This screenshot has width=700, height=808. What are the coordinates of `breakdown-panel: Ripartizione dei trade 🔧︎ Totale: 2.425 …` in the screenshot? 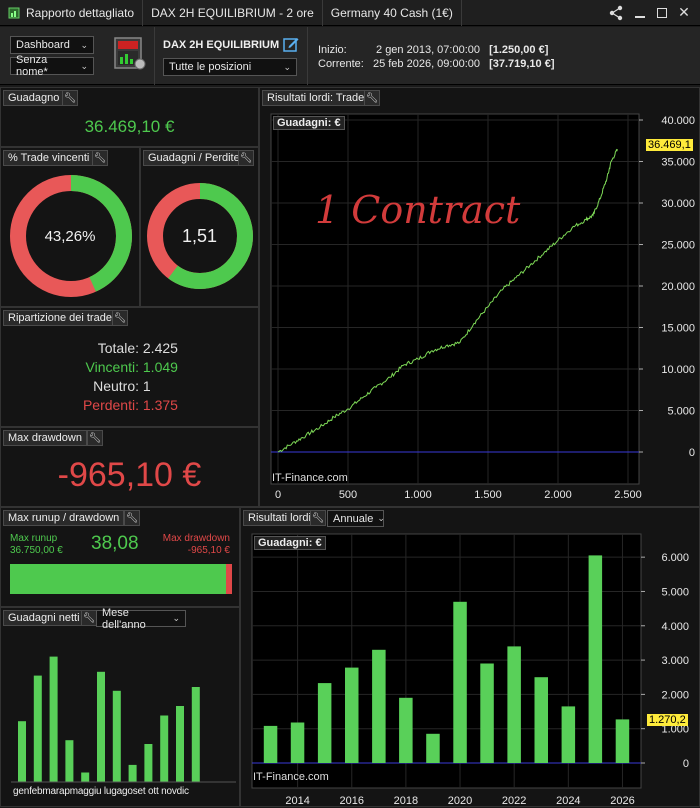 It's located at (129, 367).